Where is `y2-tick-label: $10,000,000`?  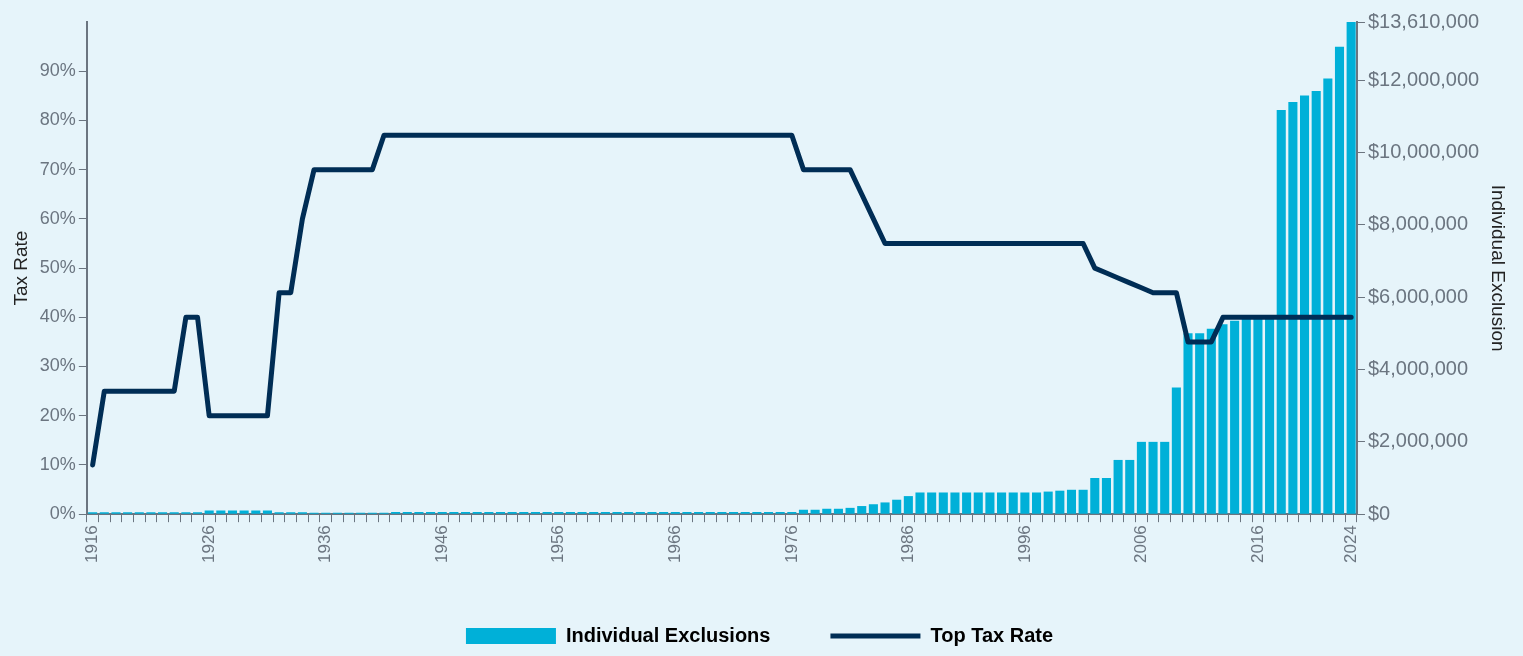
y2-tick-label: $10,000,000 is located at coordinates (1423, 151).